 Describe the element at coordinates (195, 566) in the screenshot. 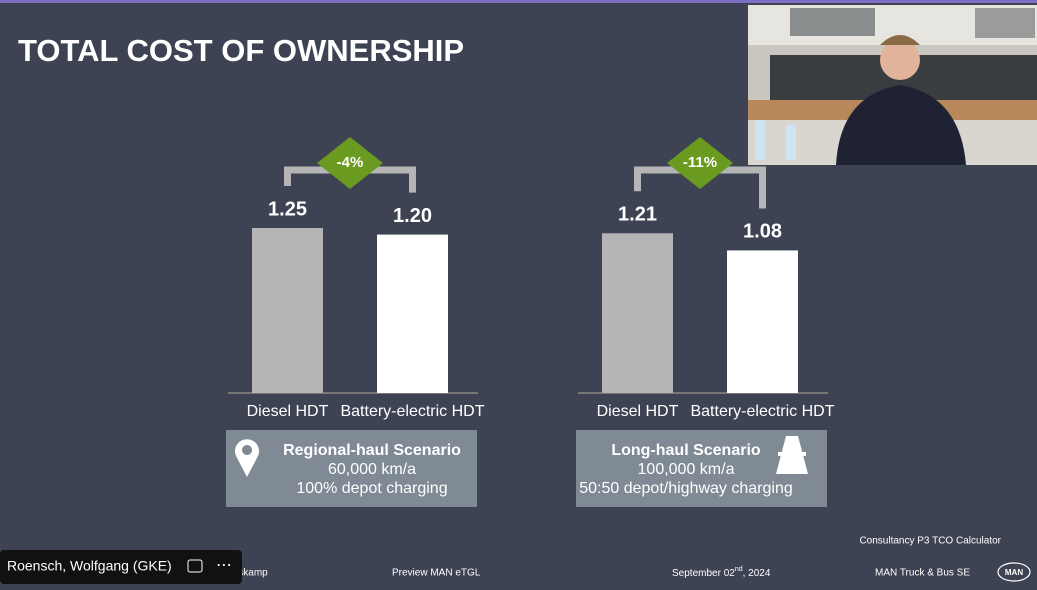

I see `video-icon` at that location.